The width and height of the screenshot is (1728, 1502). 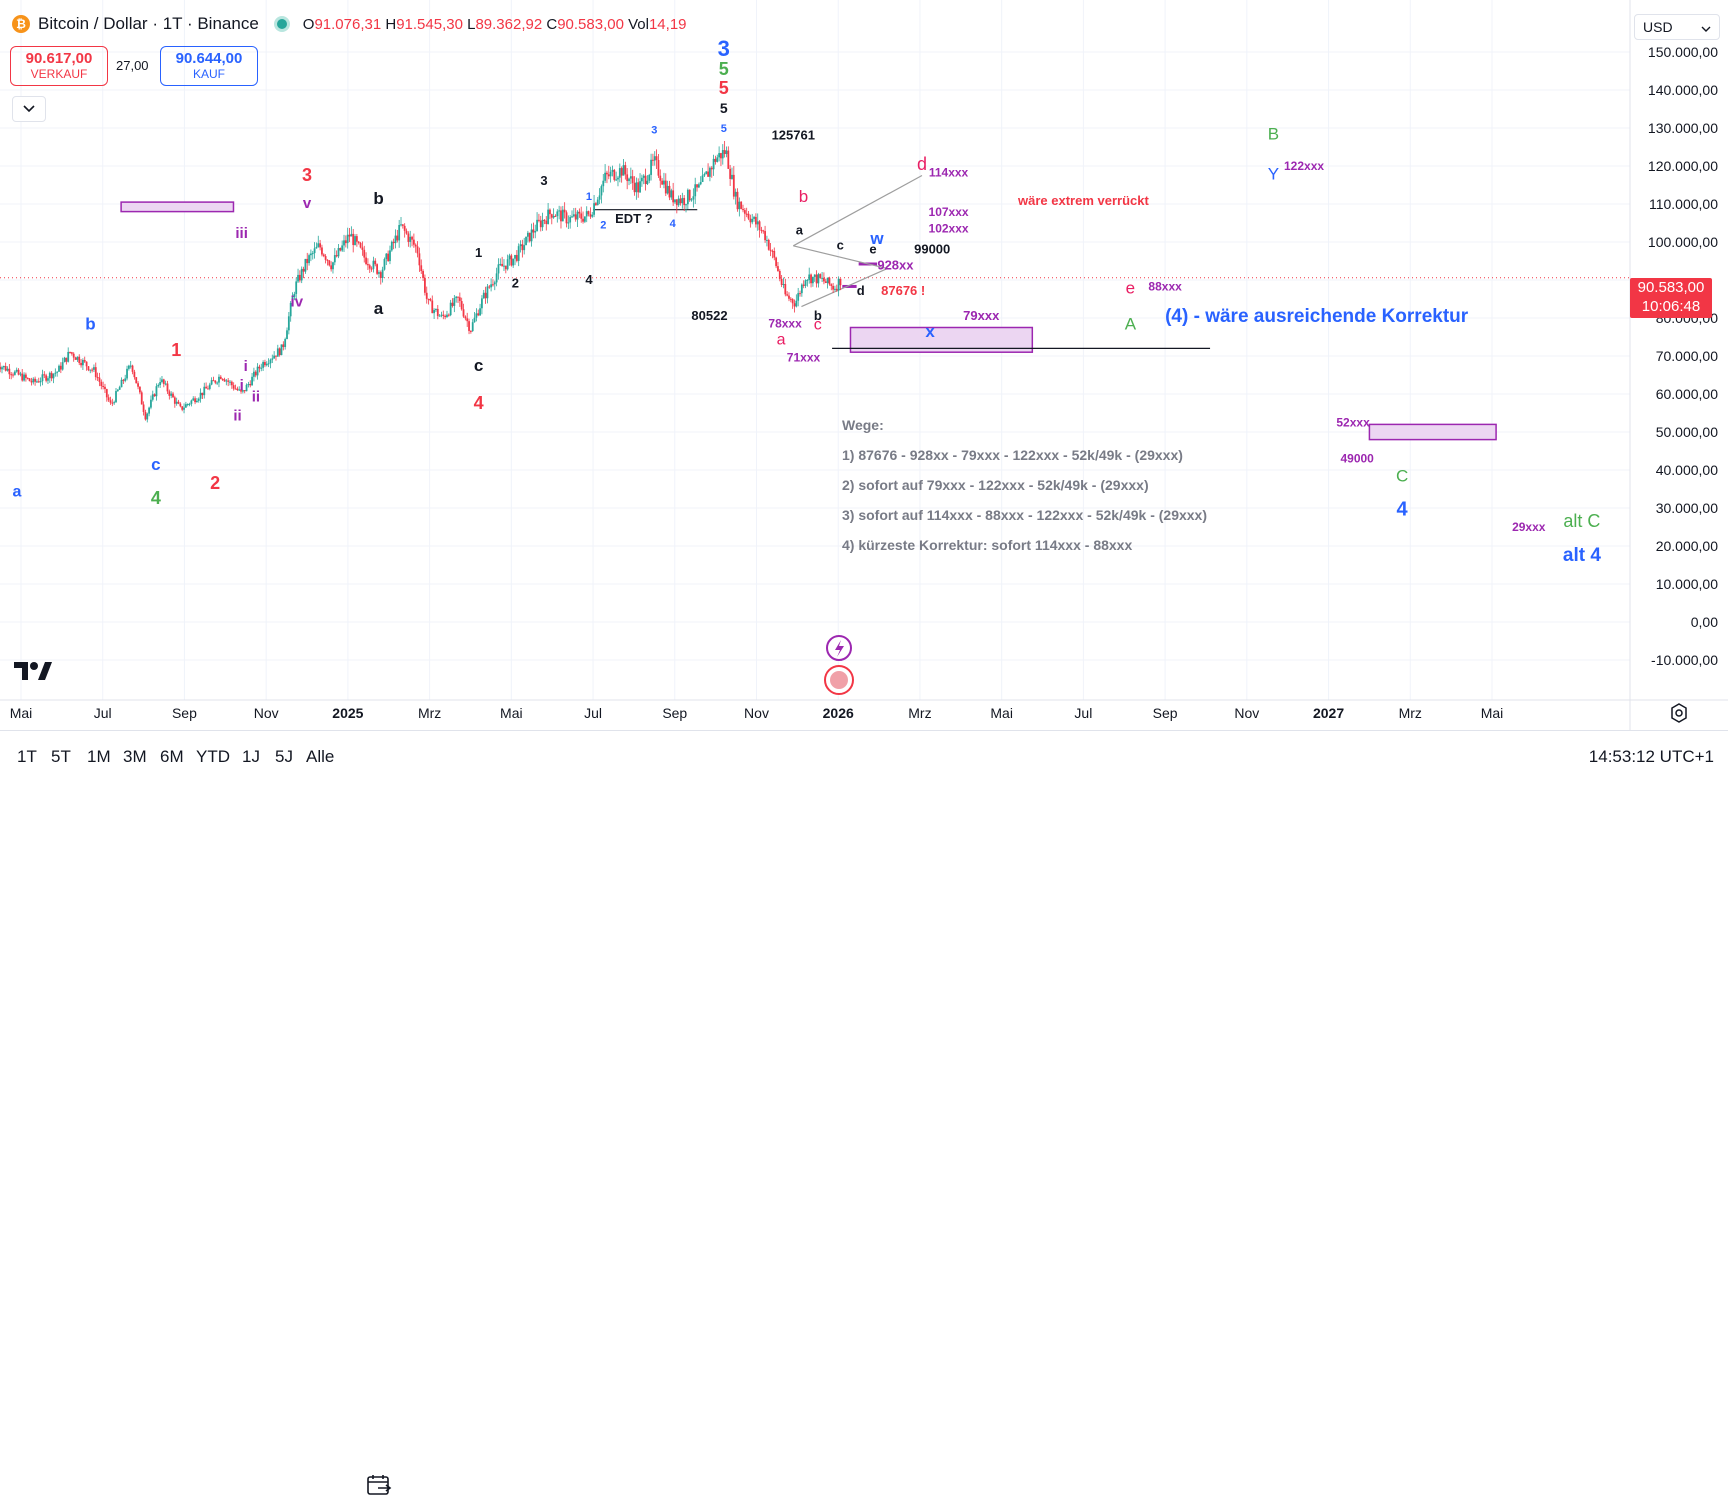 What do you see at coordinates (61, 756) in the screenshot?
I see `range-button-5t: 5T` at bounding box center [61, 756].